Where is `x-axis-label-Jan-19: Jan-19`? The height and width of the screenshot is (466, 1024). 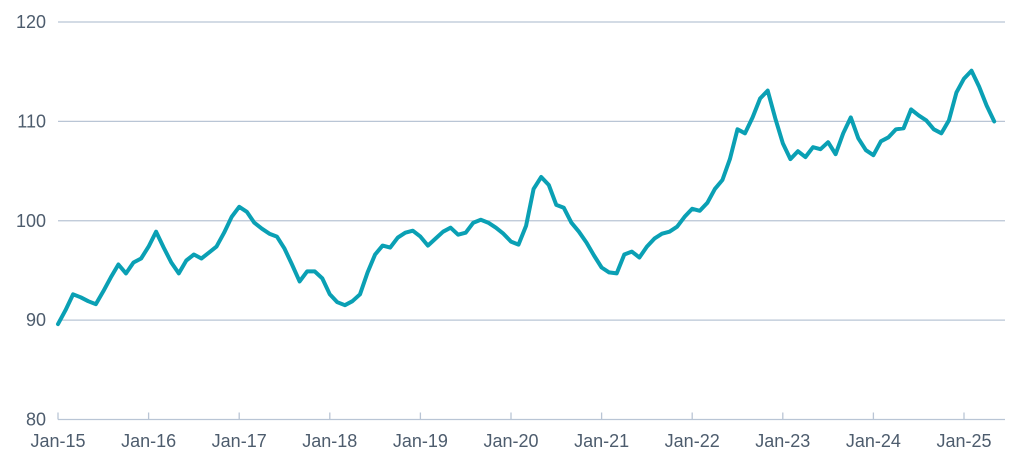
x-axis-label-Jan-19: Jan-19 is located at coordinates (420, 441).